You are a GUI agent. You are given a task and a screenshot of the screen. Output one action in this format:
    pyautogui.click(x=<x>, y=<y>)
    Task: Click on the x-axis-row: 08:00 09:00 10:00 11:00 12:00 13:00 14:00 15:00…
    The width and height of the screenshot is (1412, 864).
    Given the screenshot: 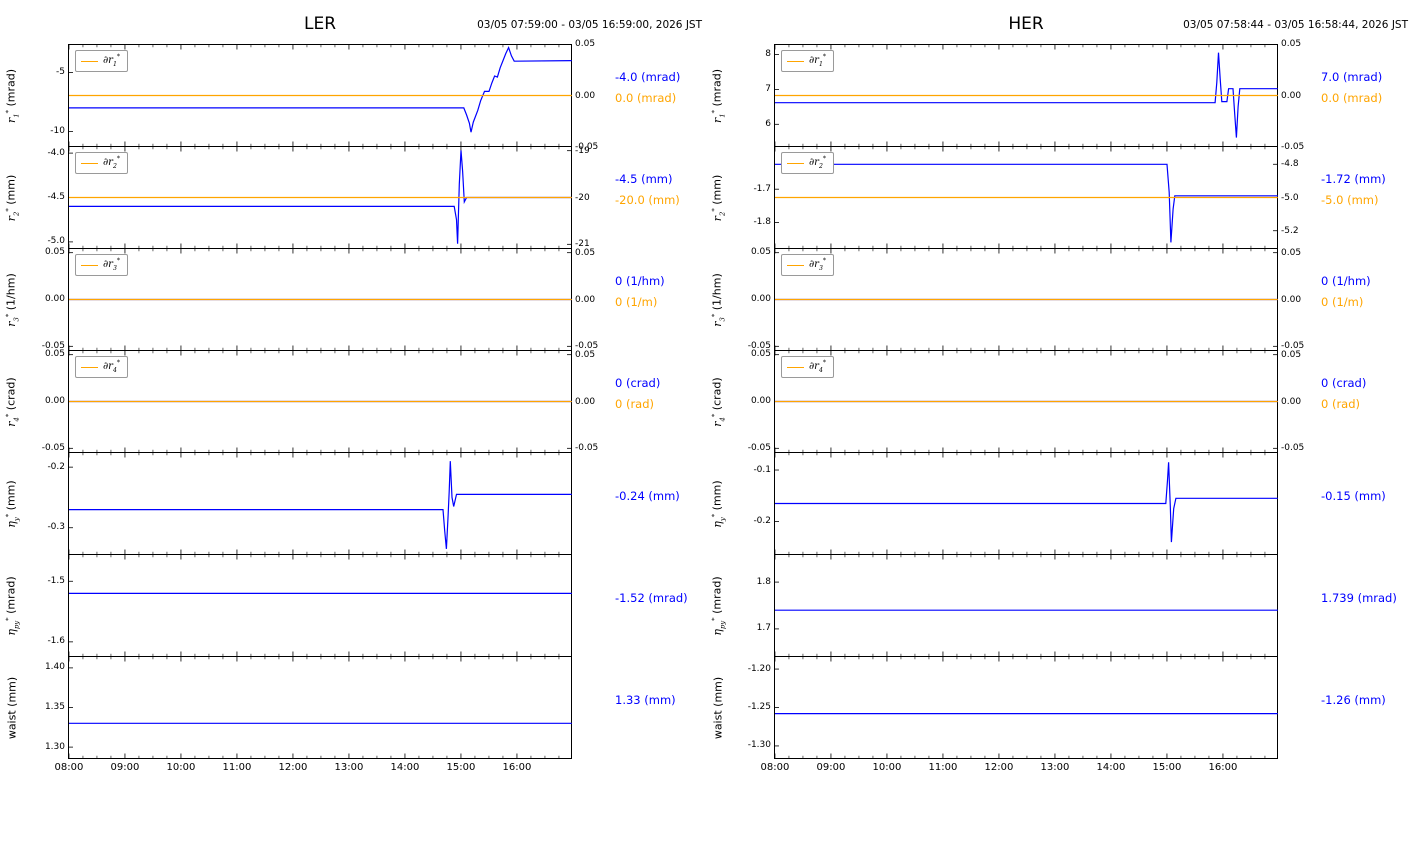 What is the action you would take?
    pyautogui.click(x=353, y=768)
    